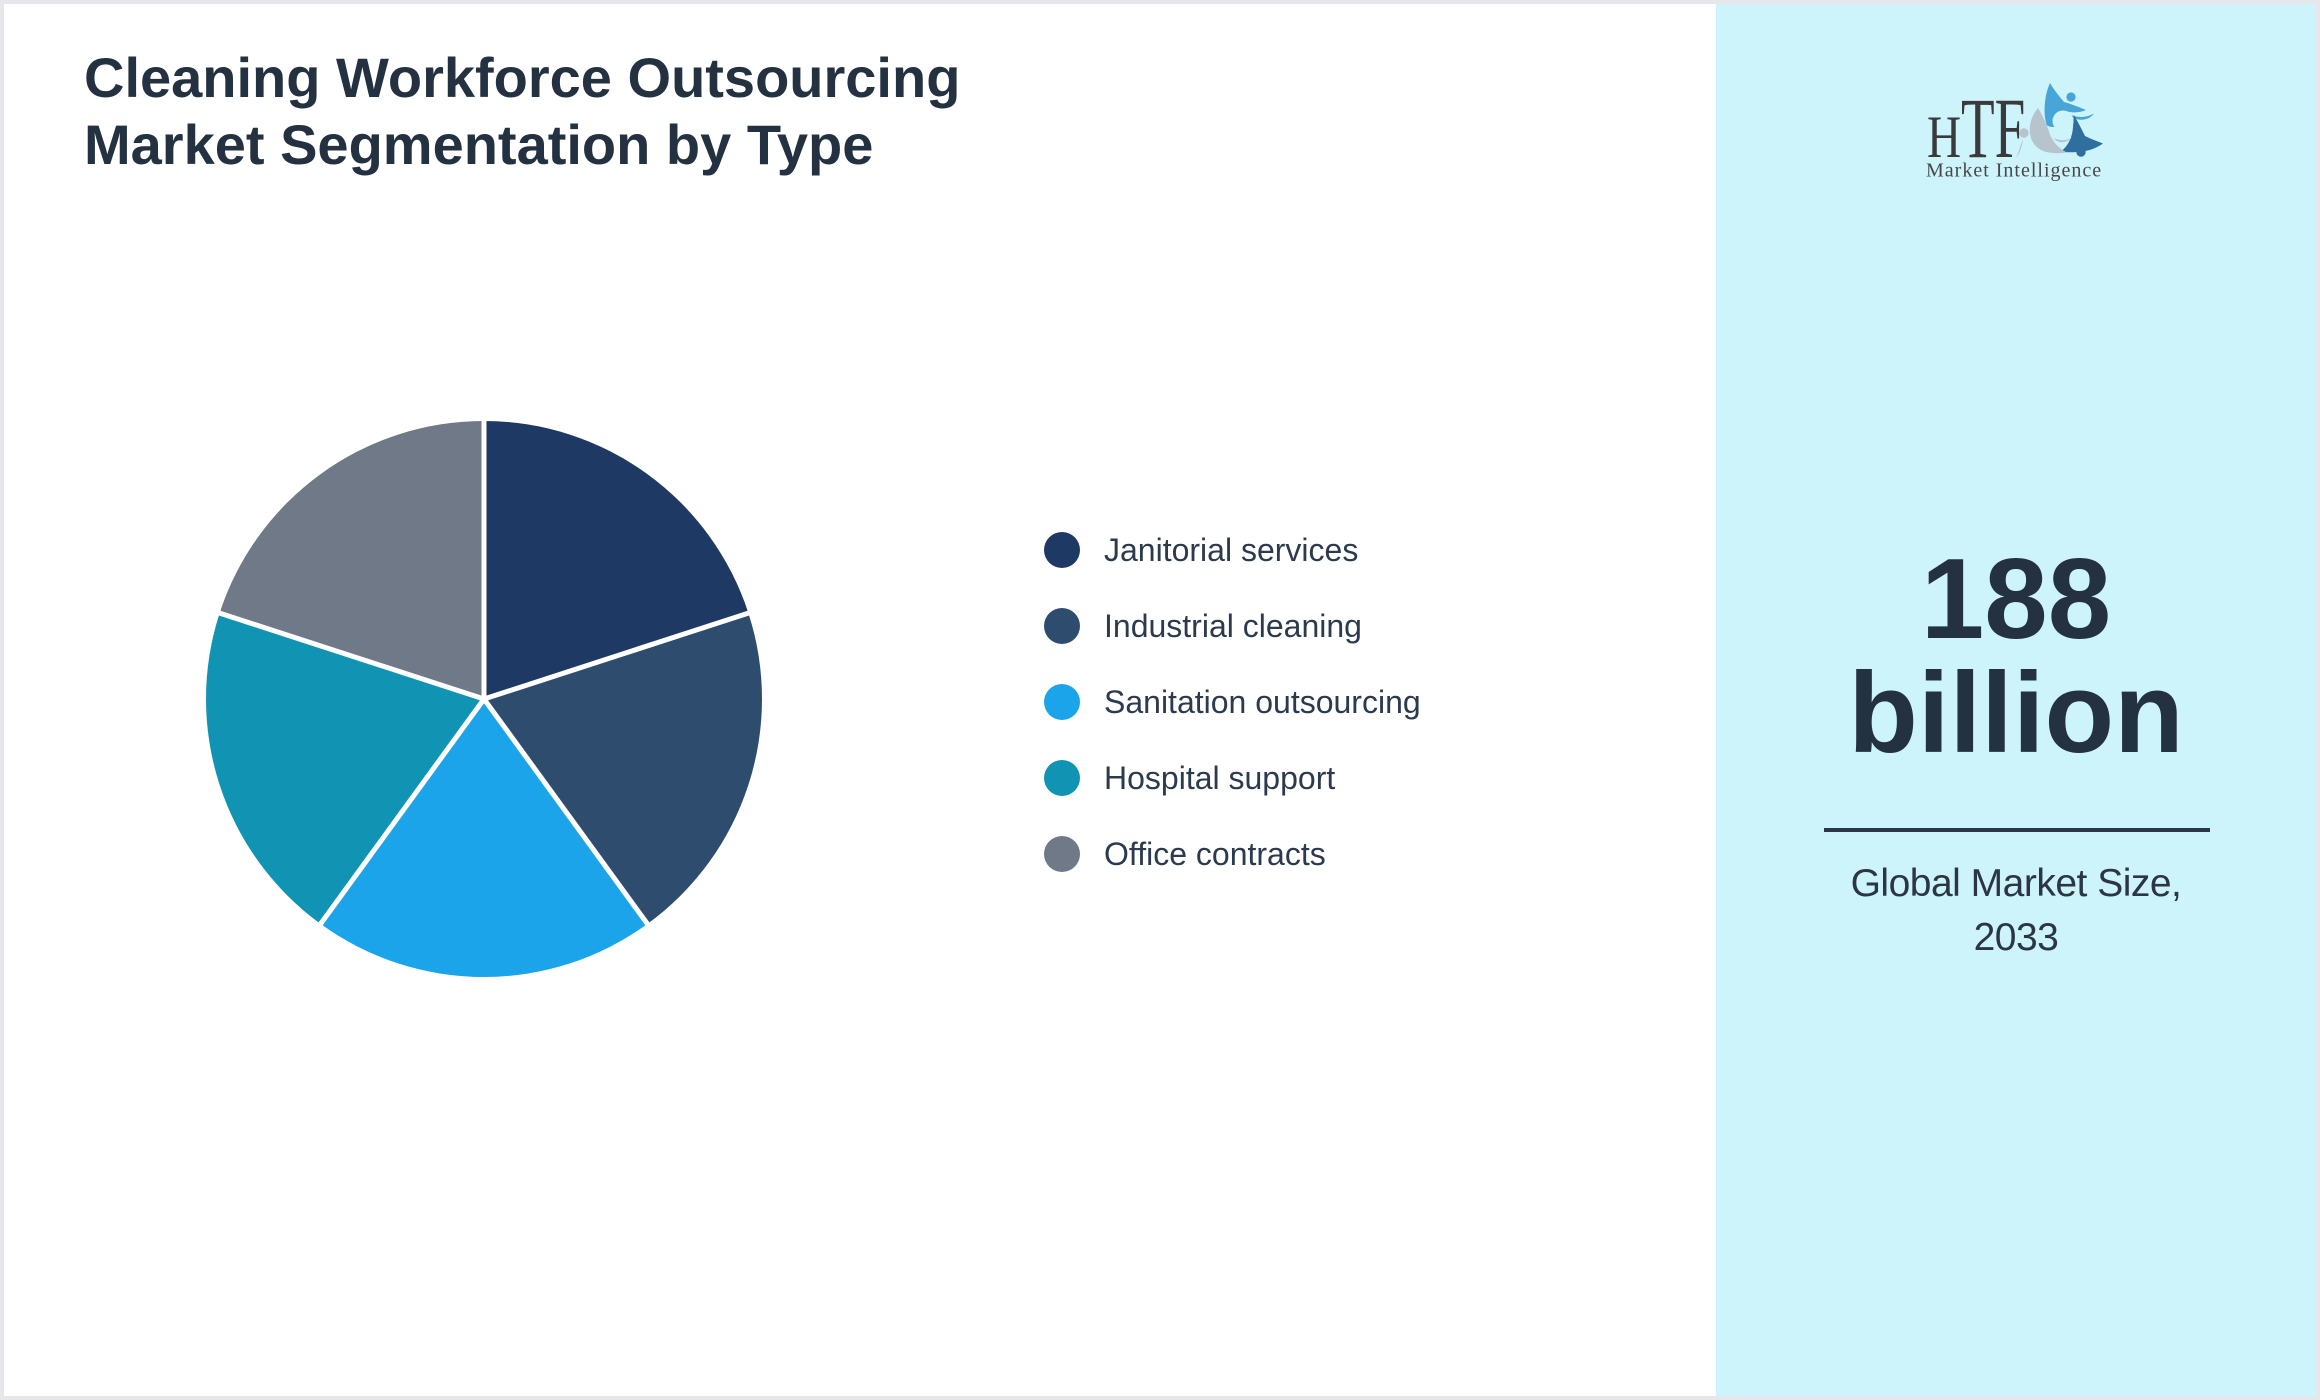 This screenshot has width=2320, height=1400. I want to click on svg-text: Market Intelligence, so click(2014, 171).